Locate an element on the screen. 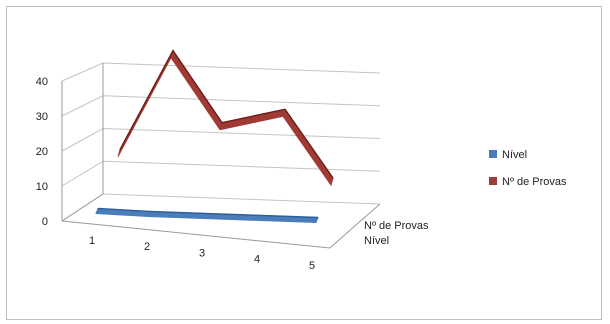 The image size is (610, 324). x-tick-label: 3 is located at coordinates (202, 253).